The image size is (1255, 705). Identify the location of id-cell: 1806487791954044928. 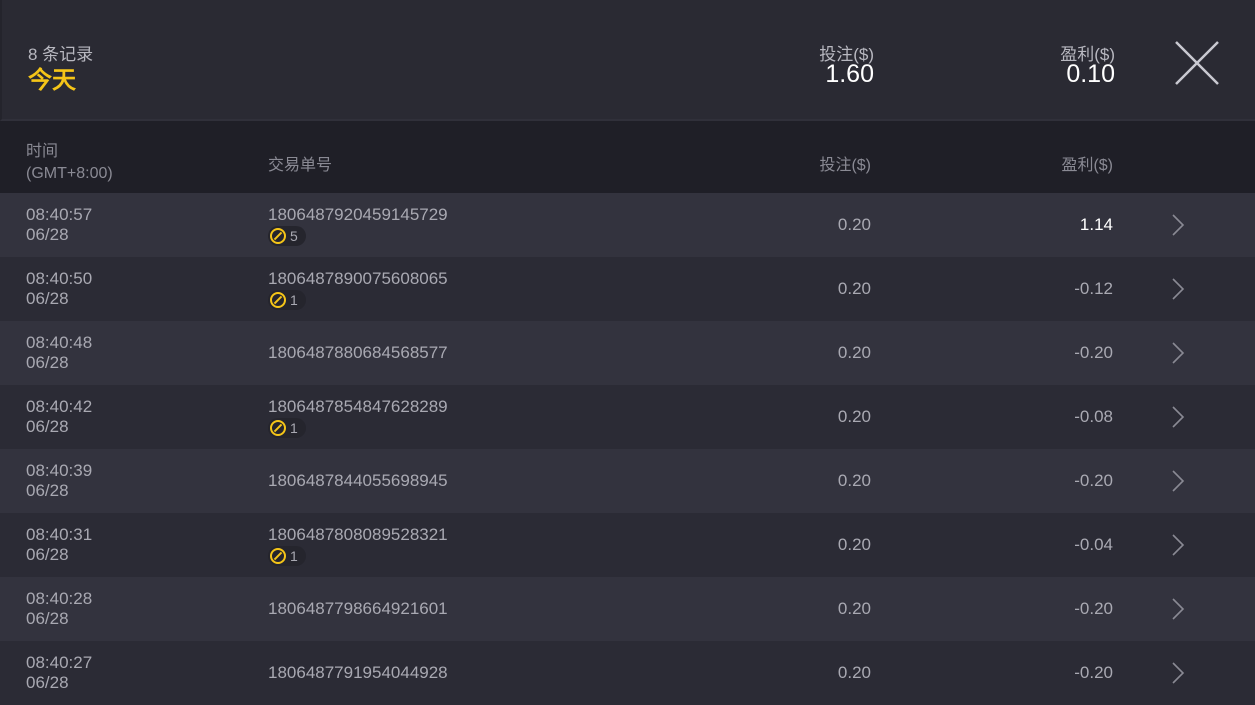
(358, 673).